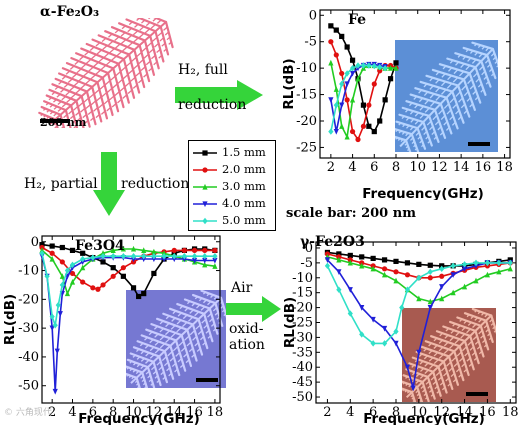 The width and height of the screenshot is (528, 425). Describe the element at coordinates (479, 144) in the screenshot. I see `sem-scale-bar` at that location.